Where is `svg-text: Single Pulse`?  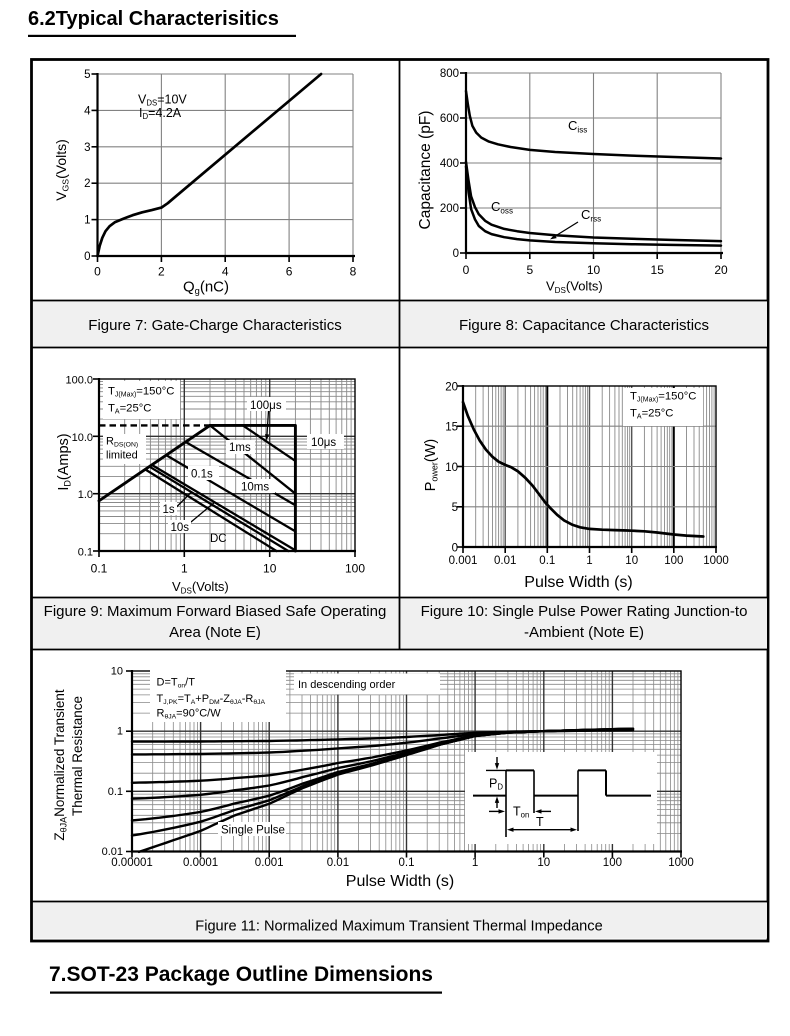
svg-text: Single Pulse is located at coordinates (253, 831).